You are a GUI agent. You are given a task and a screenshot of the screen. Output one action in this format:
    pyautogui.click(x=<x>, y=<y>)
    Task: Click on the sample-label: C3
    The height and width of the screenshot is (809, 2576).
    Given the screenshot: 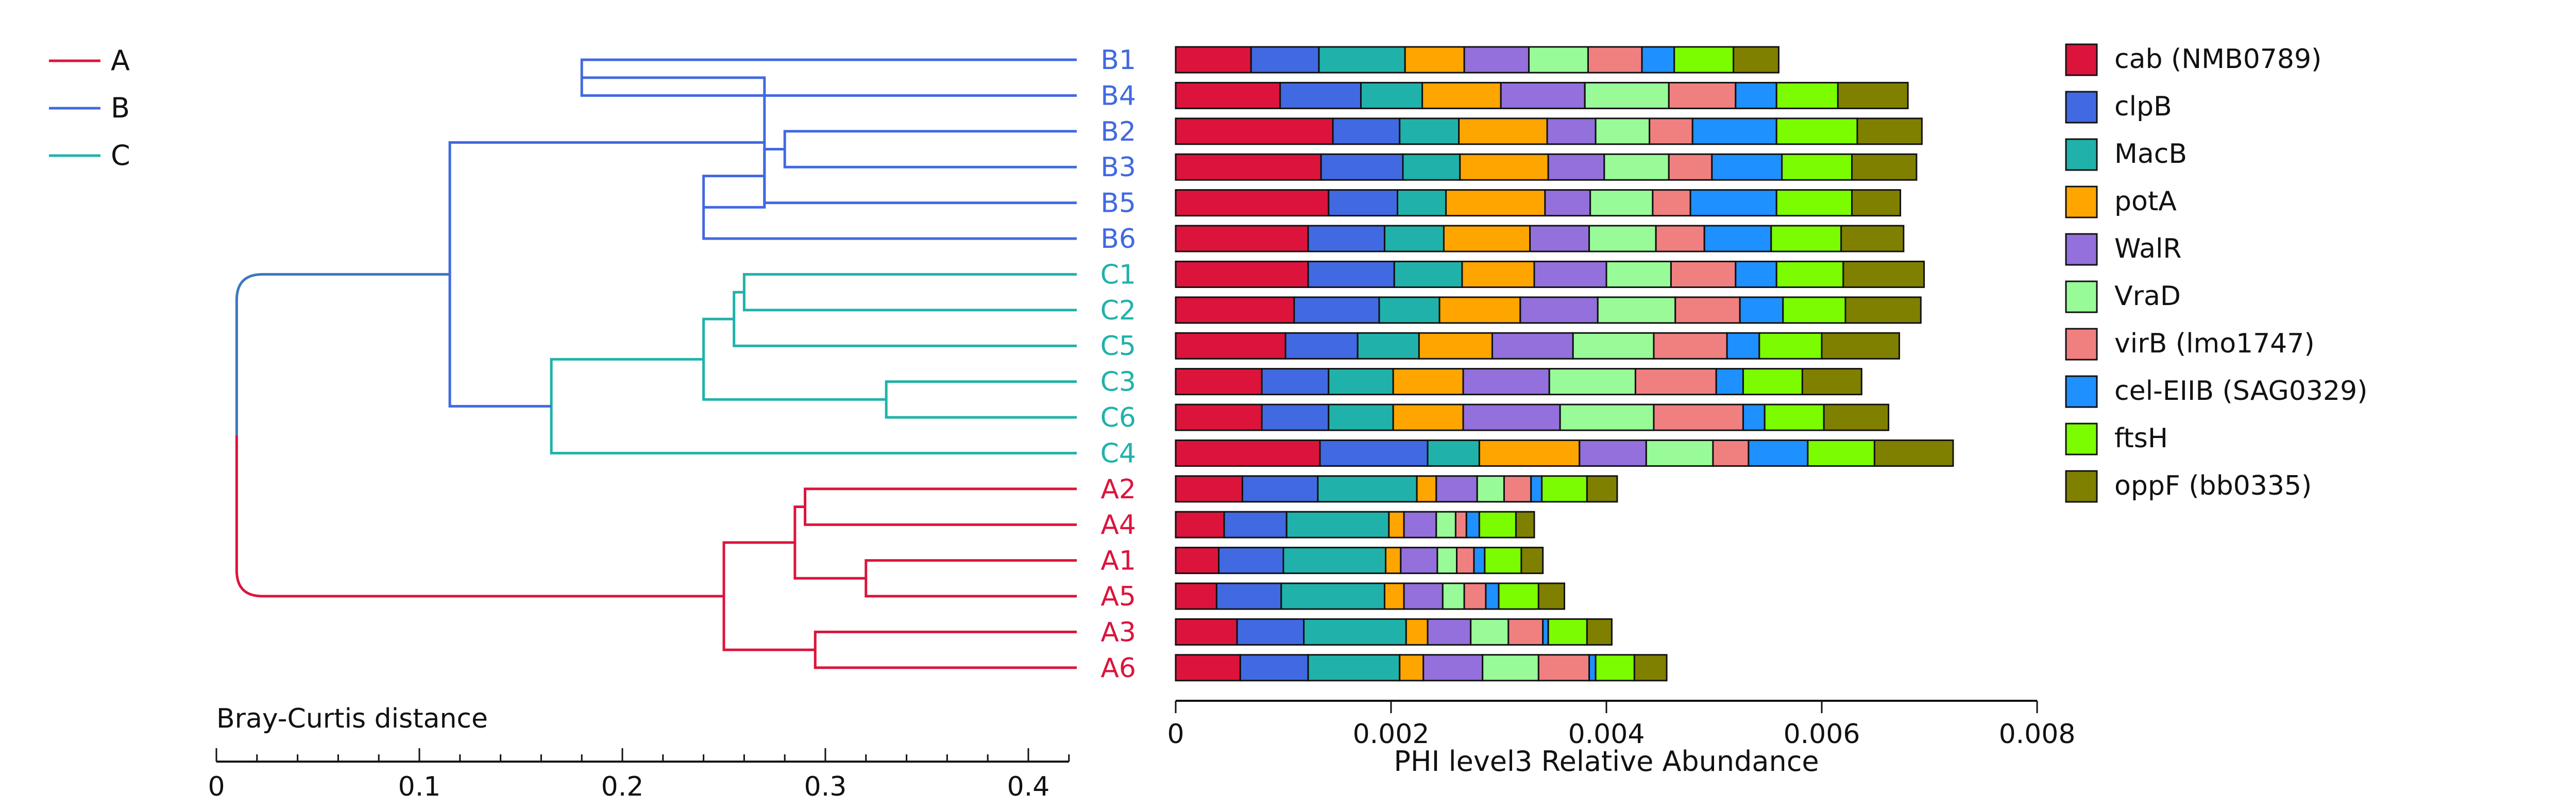 What is the action you would take?
    pyautogui.click(x=1118, y=382)
    